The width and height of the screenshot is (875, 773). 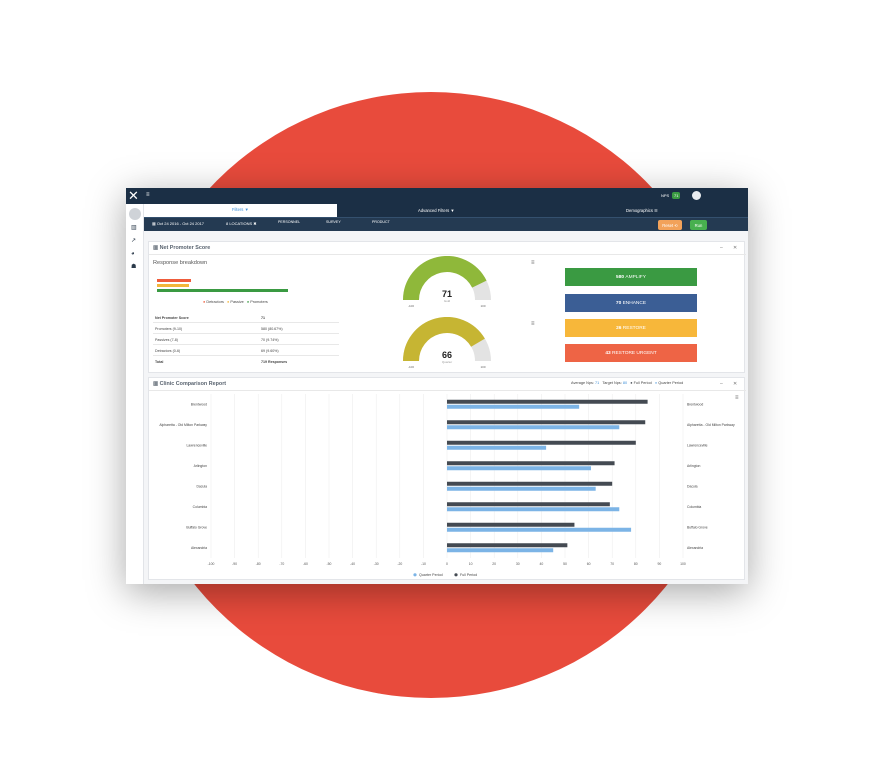 What do you see at coordinates (411, 306) in the screenshot?
I see `gauge-1-min: -100` at bounding box center [411, 306].